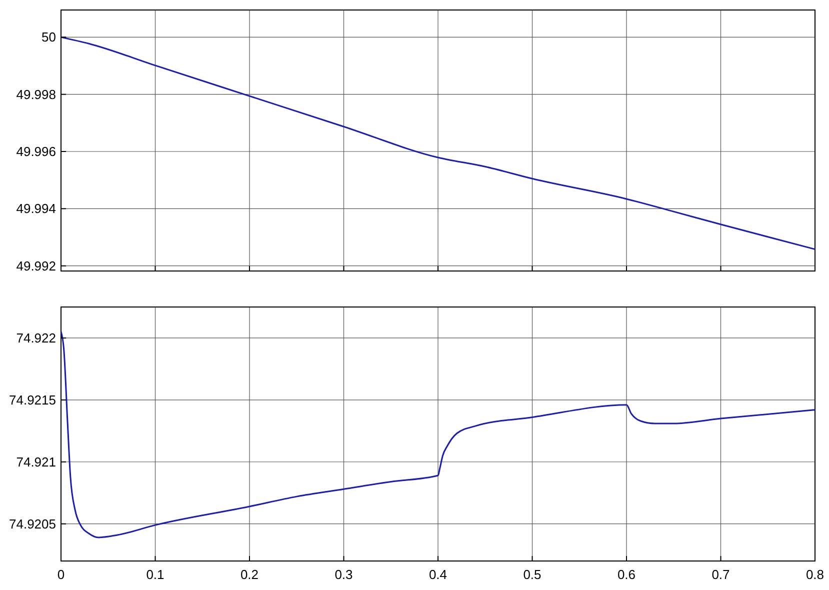  What do you see at coordinates (343, 574) in the screenshot?
I see `x-tick-label: 0.3` at bounding box center [343, 574].